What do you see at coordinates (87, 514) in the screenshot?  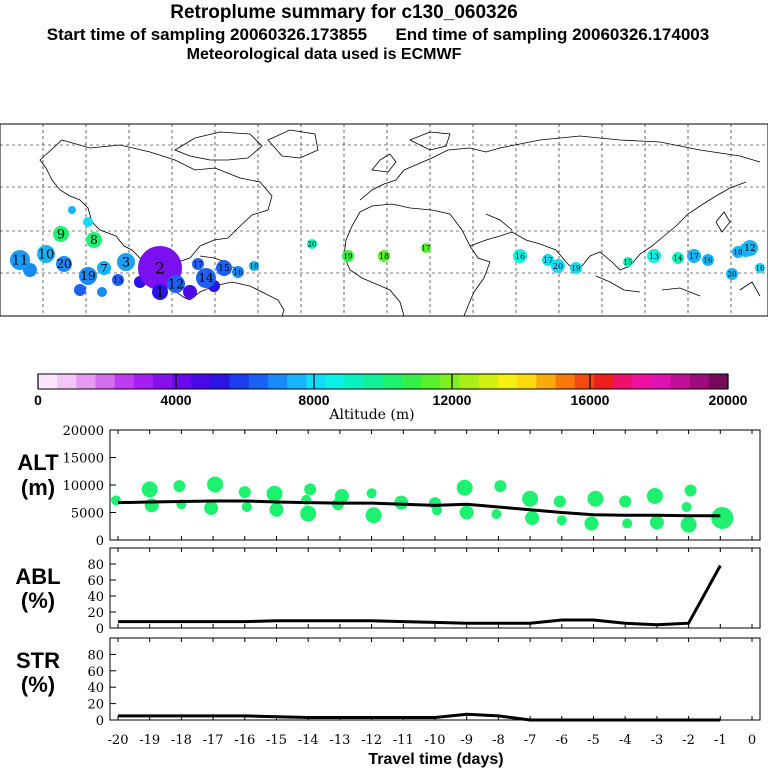 I see `y-tick-label: 5000` at bounding box center [87, 514].